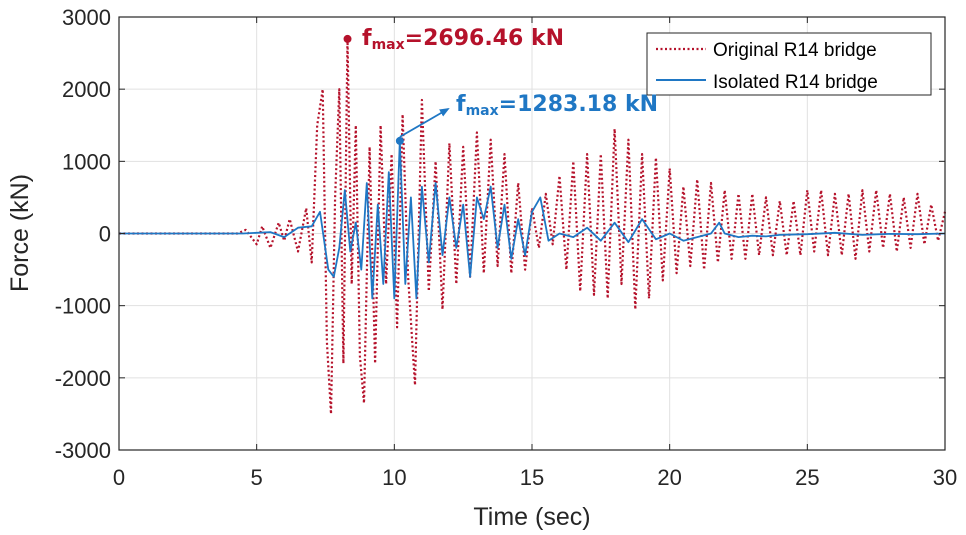 The image size is (966, 535). Describe the element at coordinates (86, 17) in the screenshot. I see `y-tick-label: 3000` at that location.